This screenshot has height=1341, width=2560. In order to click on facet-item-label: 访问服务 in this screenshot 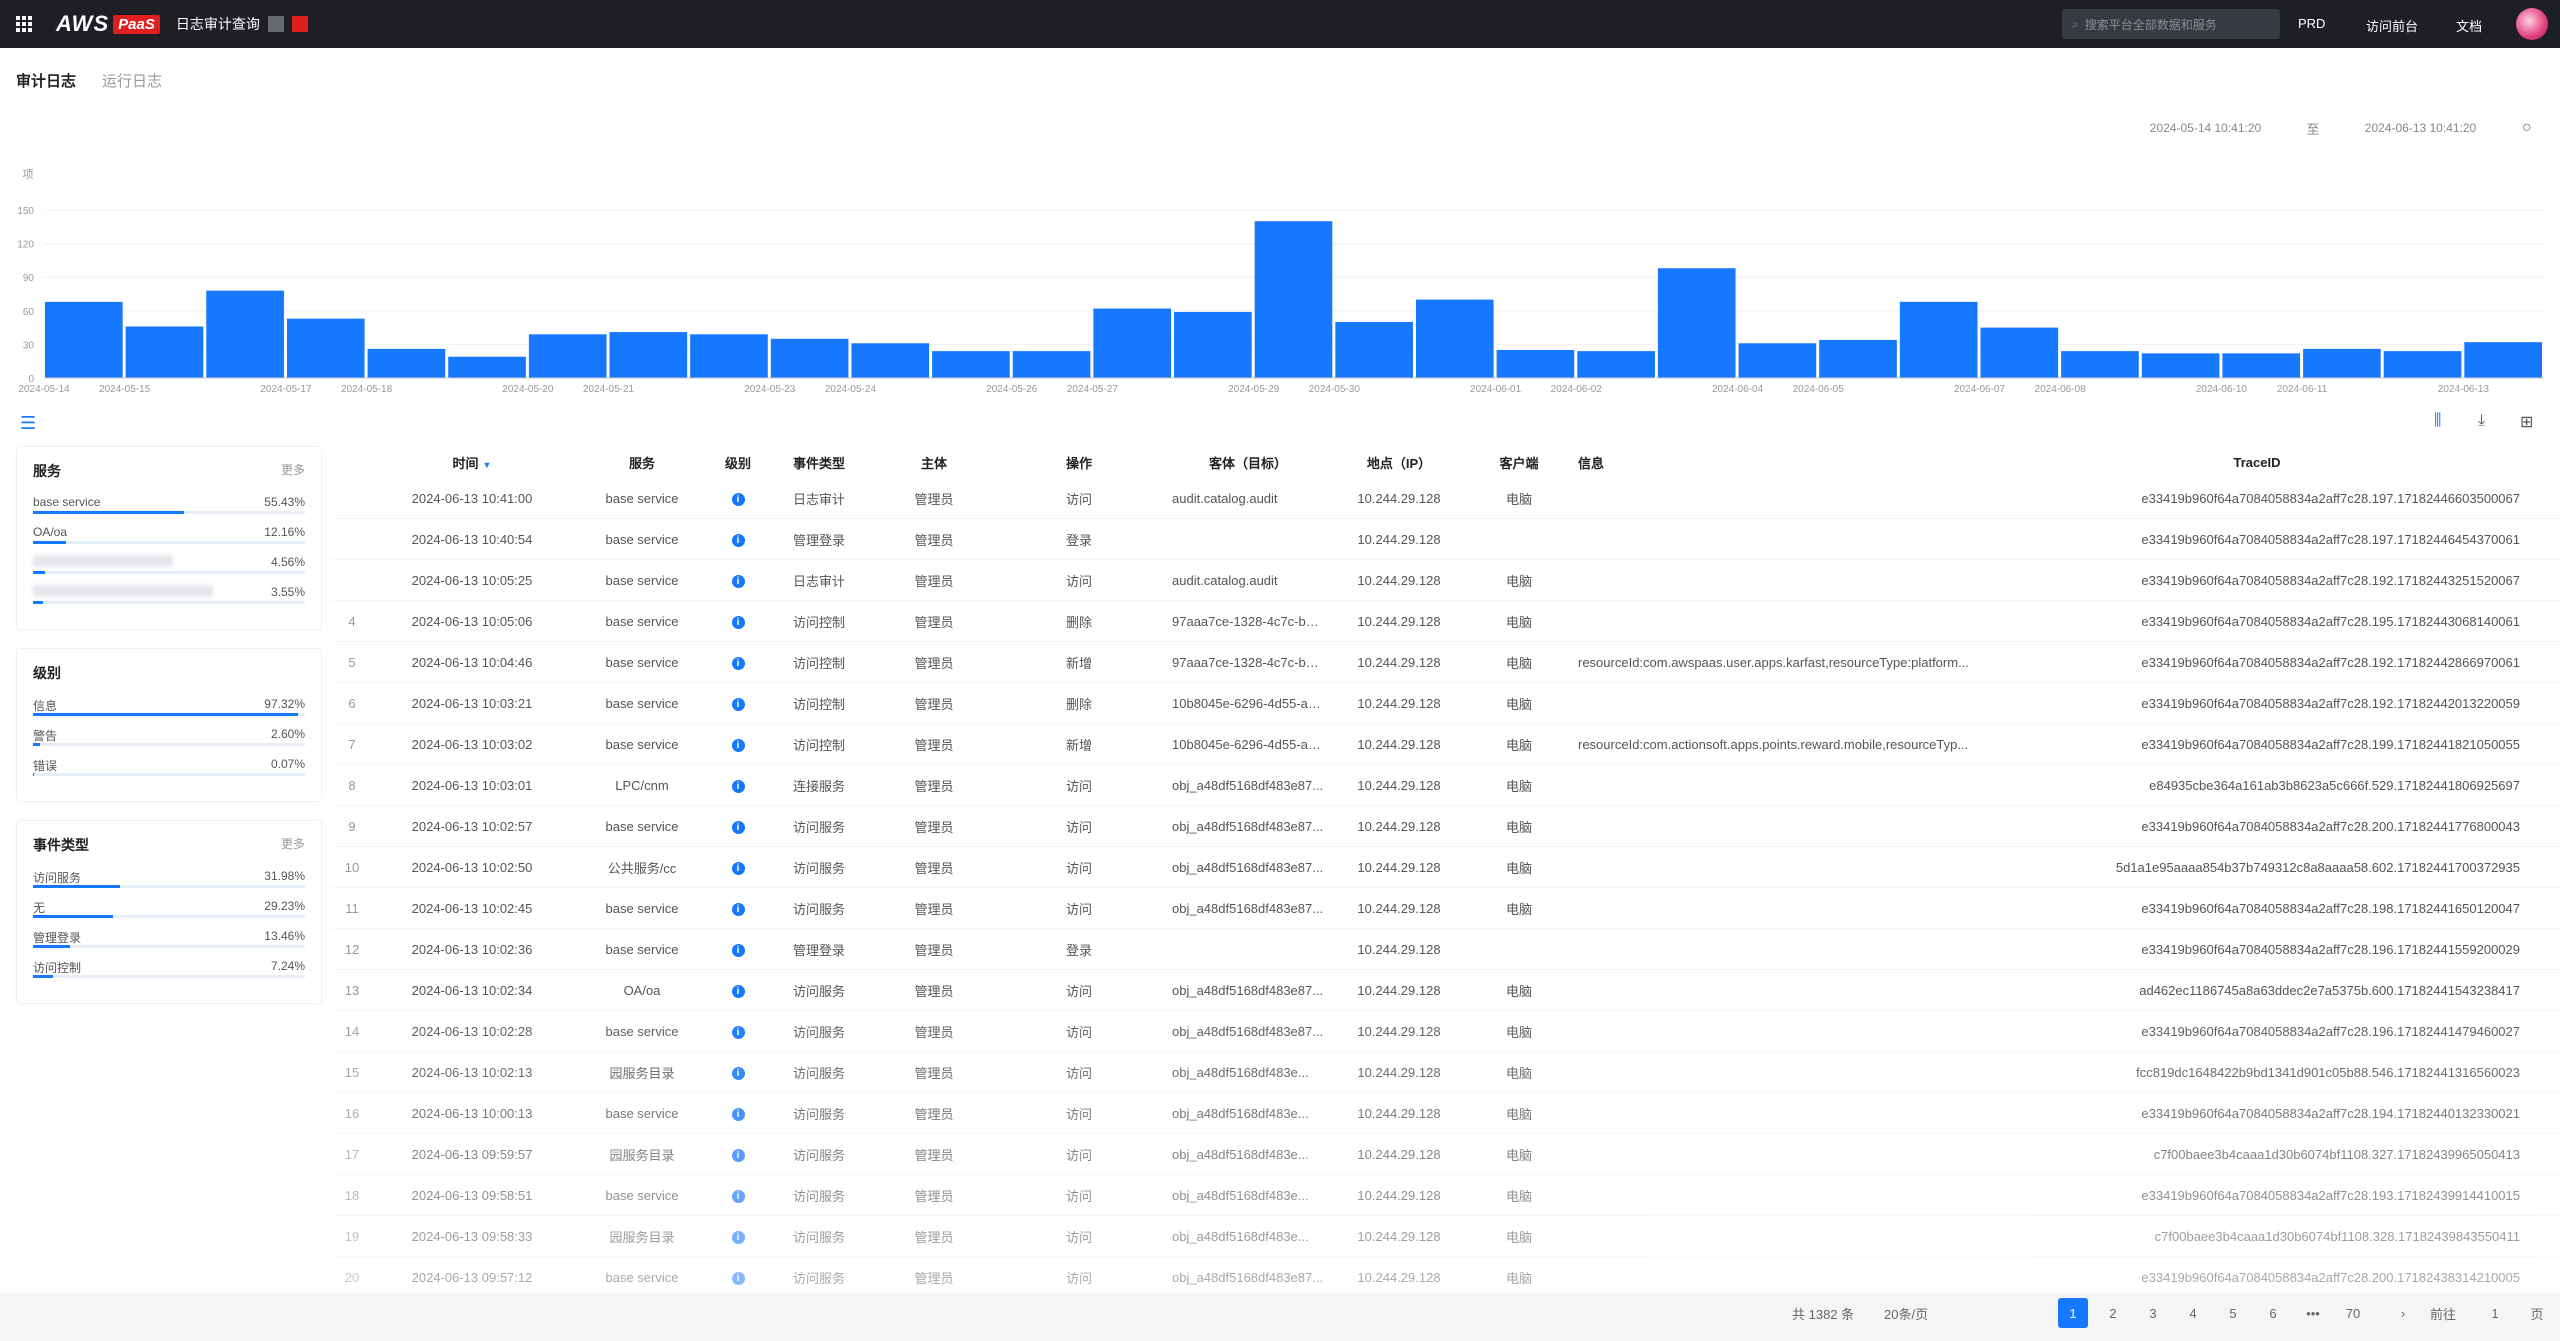, I will do `click(57, 877)`.